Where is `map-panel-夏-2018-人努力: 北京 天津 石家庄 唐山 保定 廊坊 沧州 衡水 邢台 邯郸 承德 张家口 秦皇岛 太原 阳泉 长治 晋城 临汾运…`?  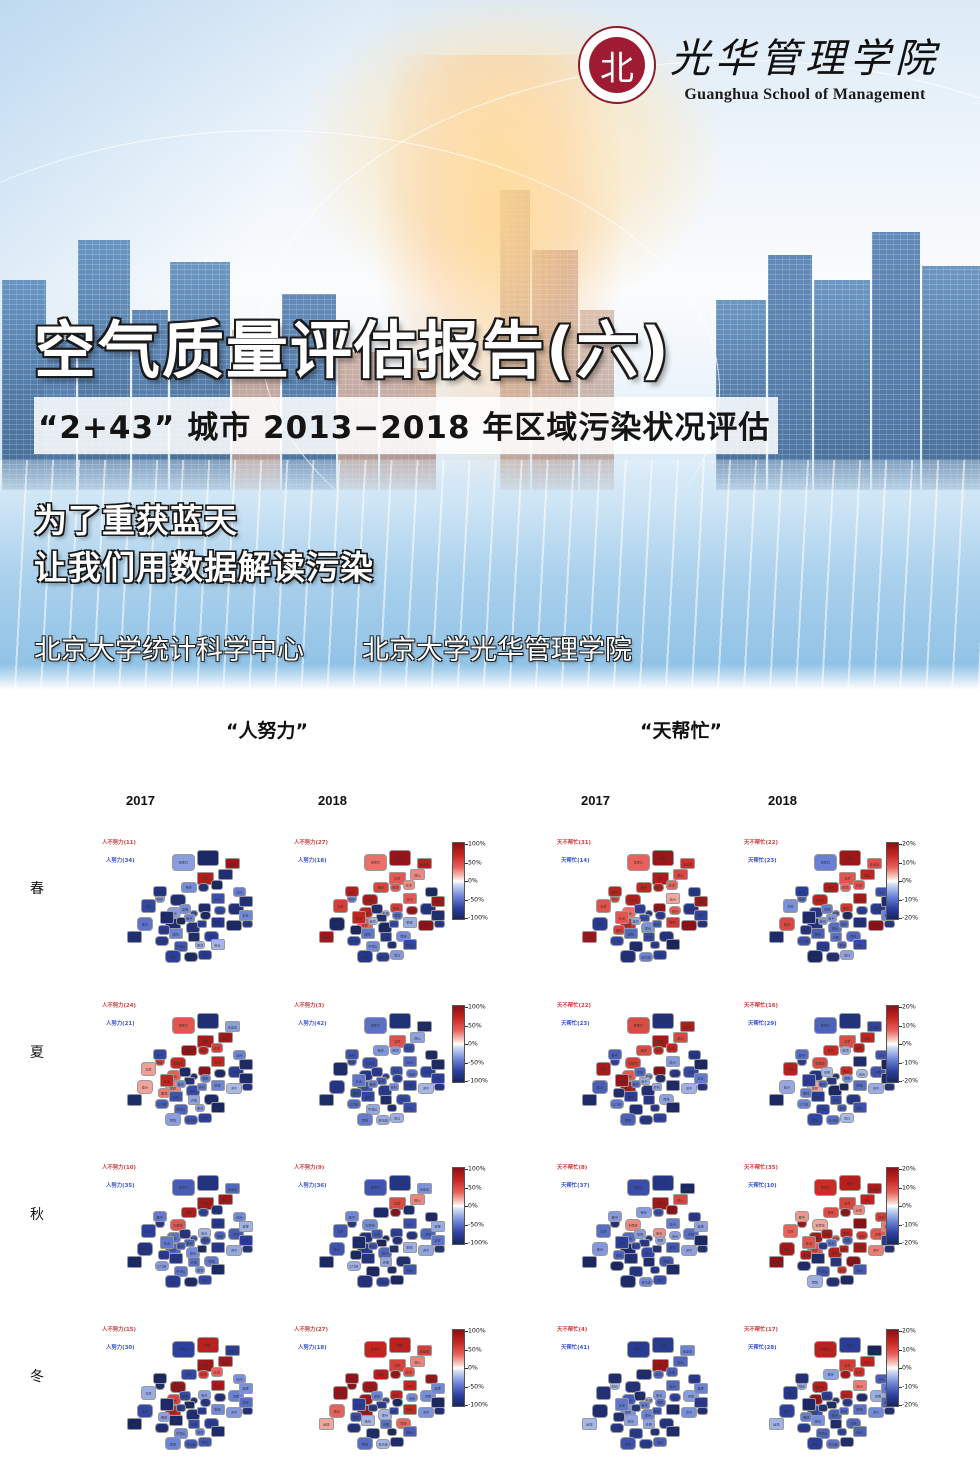 map-panel-夏-2018-人努力: 北京 天津 石家庄 唐山 保定 廊坊 沧州 衡水 邢台 邯郸 承德 张家口 秦皇岛 太原 阳泉 长治 晋城 临汾运… is located at coordinates (367, 1063).